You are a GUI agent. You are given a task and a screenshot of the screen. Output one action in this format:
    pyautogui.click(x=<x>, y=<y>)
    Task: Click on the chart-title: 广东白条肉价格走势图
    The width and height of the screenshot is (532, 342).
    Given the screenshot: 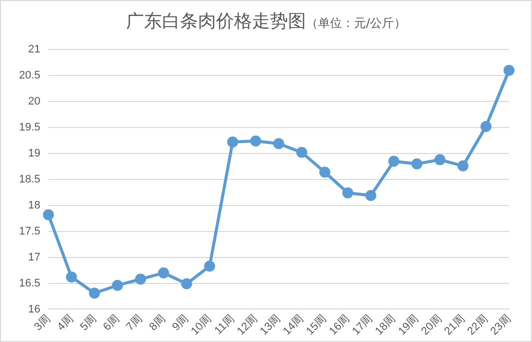 What is the action you would take?
    pyautogui.click(x=216, y=21)
    